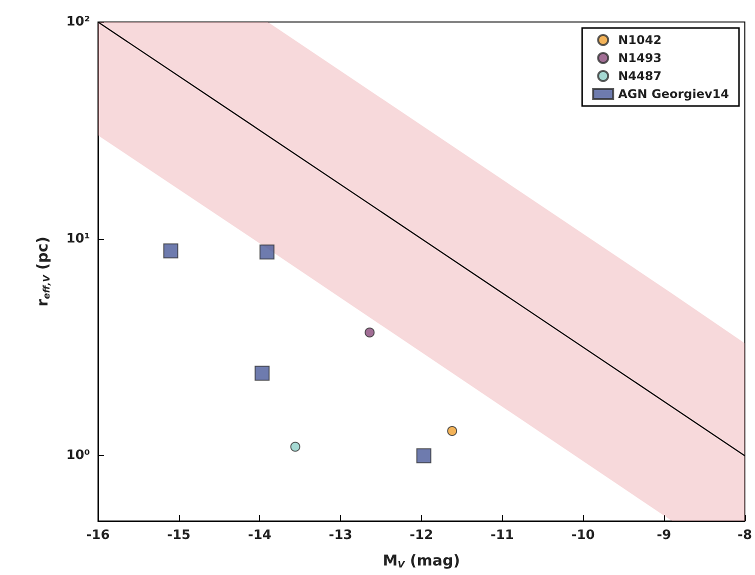 Image resolution: width=755 pixels, height=575 pixels. I want to click on x-tick-label: -9, so click(664, 535).